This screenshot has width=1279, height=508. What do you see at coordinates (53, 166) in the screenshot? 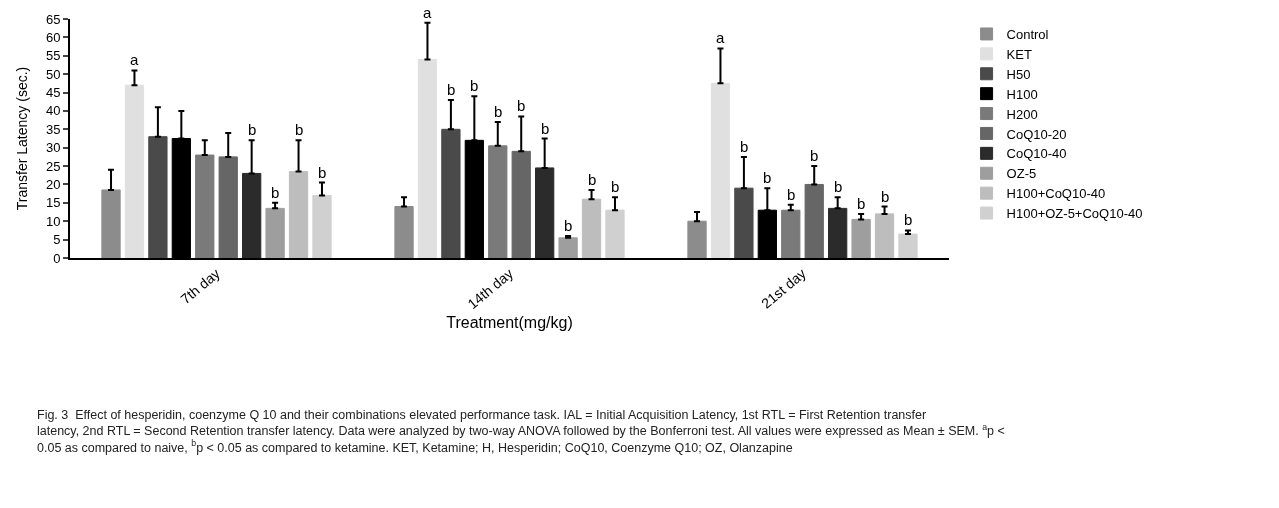
I see `y-tick-label: 25` at bounding box center [53, 166].